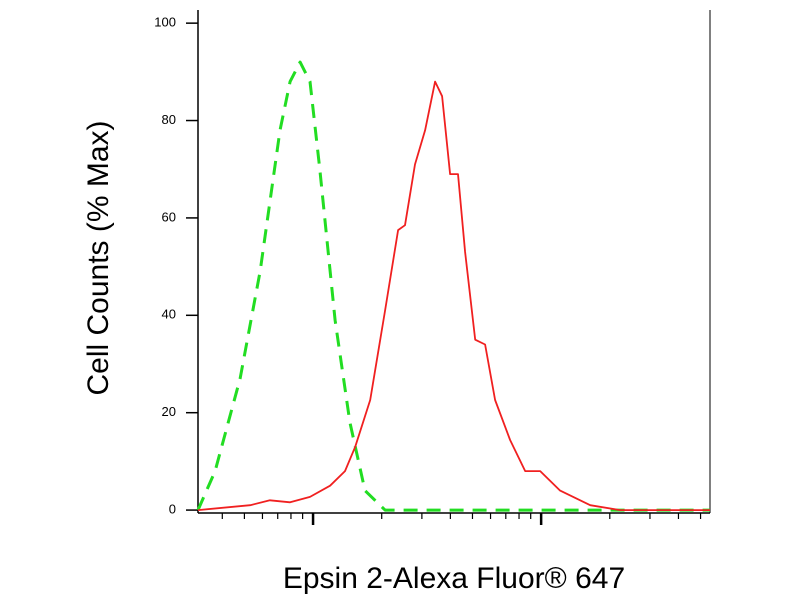 The width and height of the screenshot is (800, 600). What do you see at coordinates (172, 509) in the screenshot?
I see `y-tick-label: 0` at bounding box center [172, 509].